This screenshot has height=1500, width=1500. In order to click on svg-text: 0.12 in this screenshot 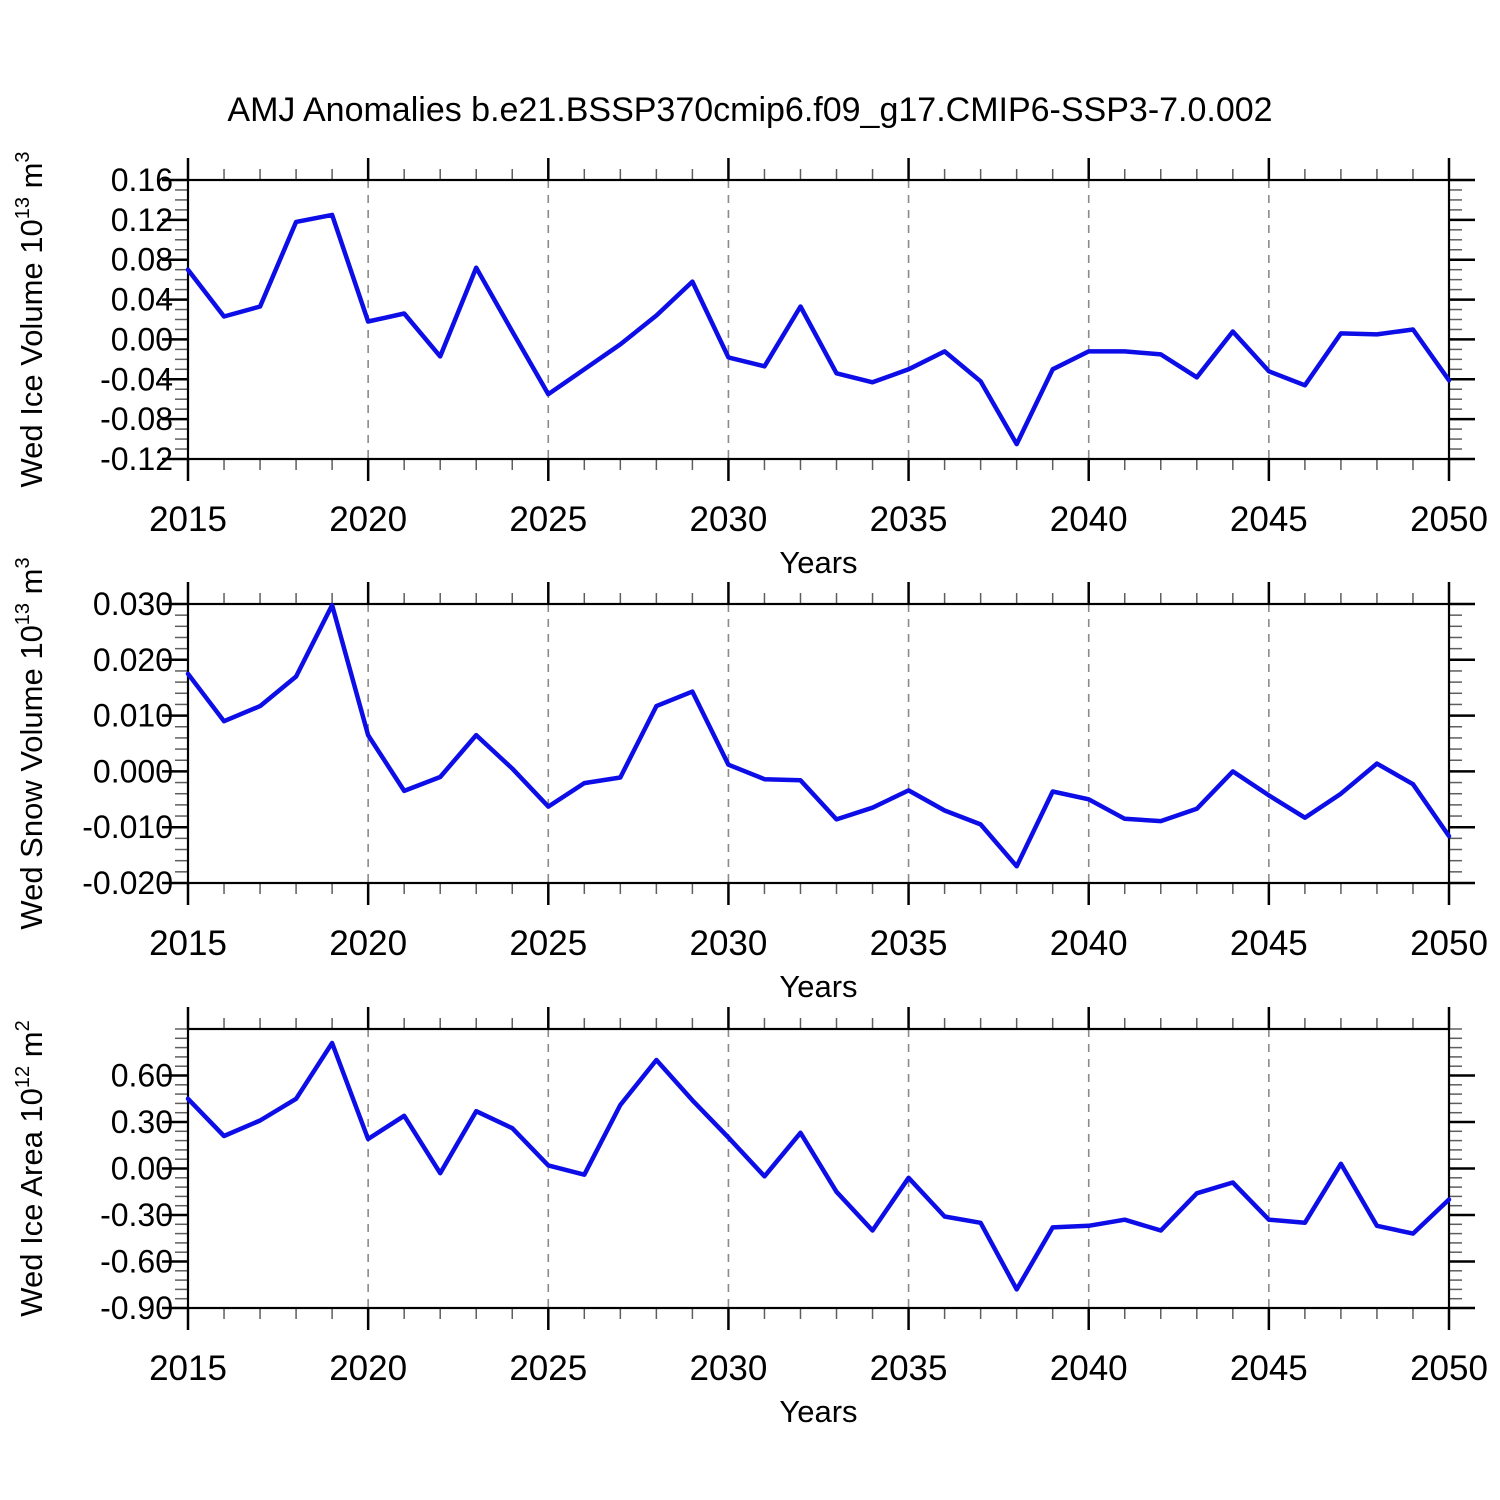, I will do `click(142, 220)`.